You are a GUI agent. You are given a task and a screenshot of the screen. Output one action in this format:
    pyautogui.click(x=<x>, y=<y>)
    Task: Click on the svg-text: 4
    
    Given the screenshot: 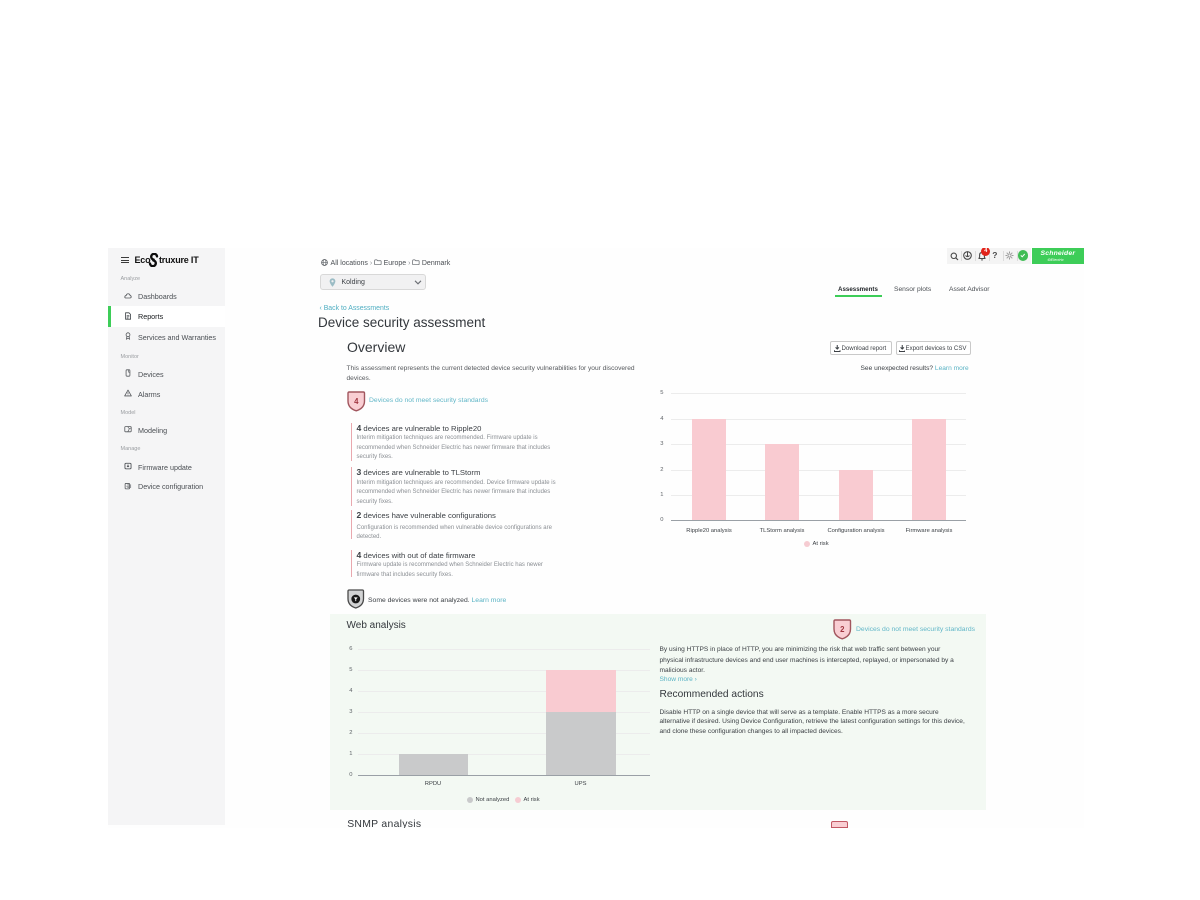 What is the action you would take?
    pyautogui.click(x=356, y=401)
    